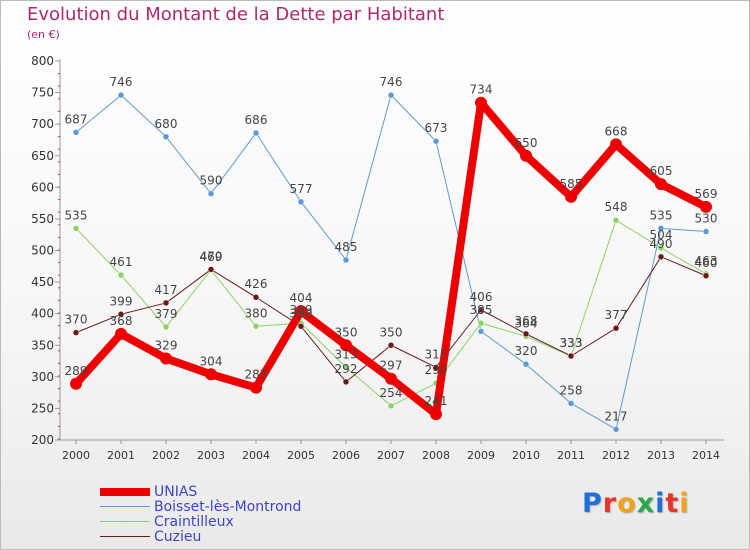 The height and width of the screenshot is (550, 750). Describe the element at coordinates (391, 82) in the screenshot. I see `data-label: 746` at that location.